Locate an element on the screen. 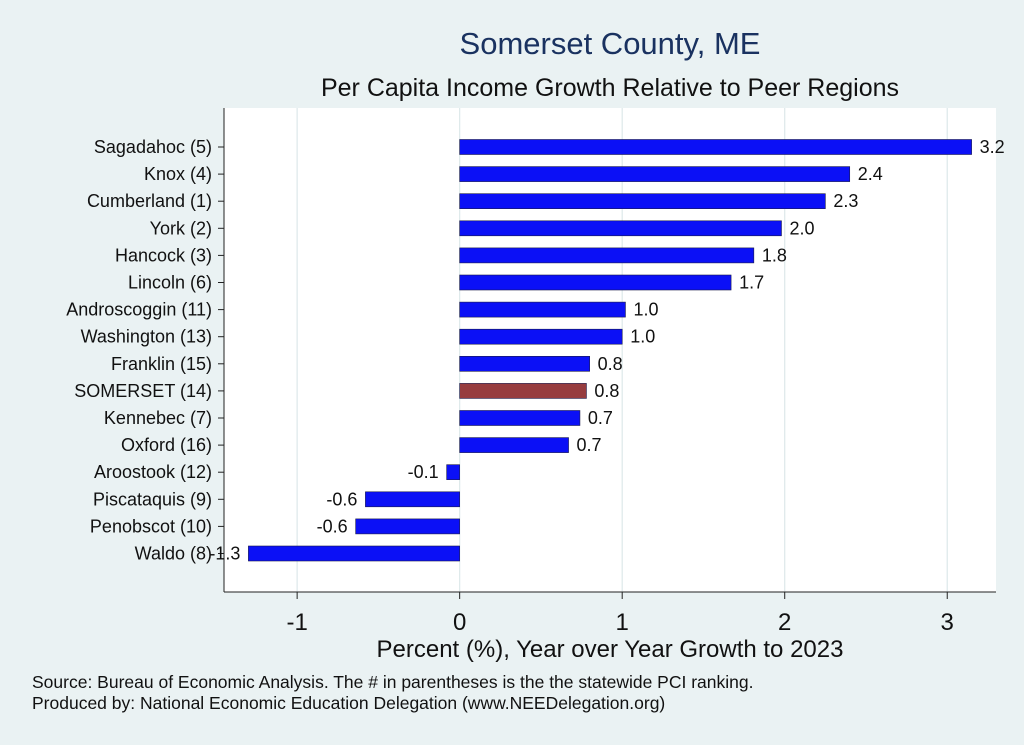 This screenshot has width=1024, height=745. category-label: Lincoln (6) is located at coordinates (170, 283).